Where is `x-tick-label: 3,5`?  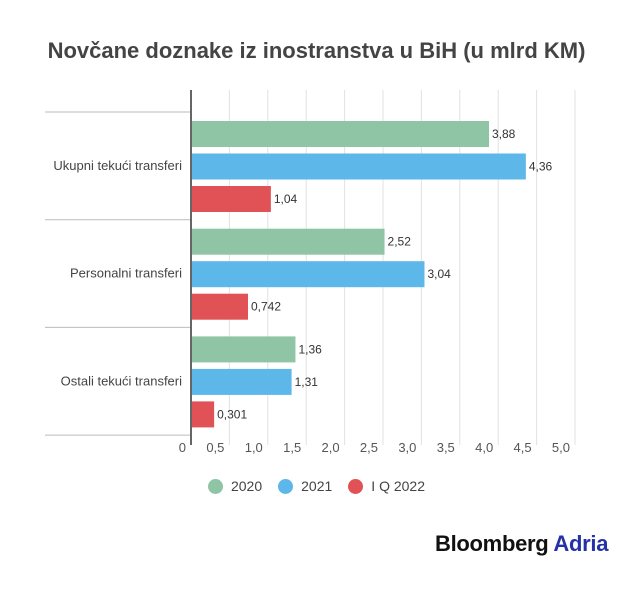
x-tick-label: 3,5 is located at coordinates (446, 447).